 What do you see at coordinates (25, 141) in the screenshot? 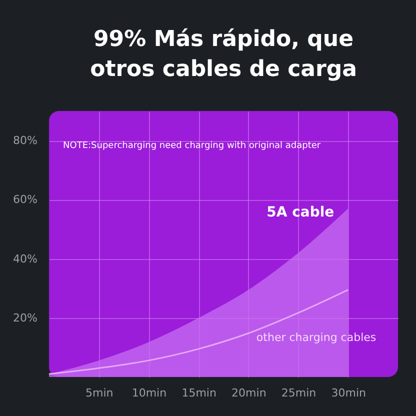
I see `y-tick-label: 80%` at bounding box center [25, 141].